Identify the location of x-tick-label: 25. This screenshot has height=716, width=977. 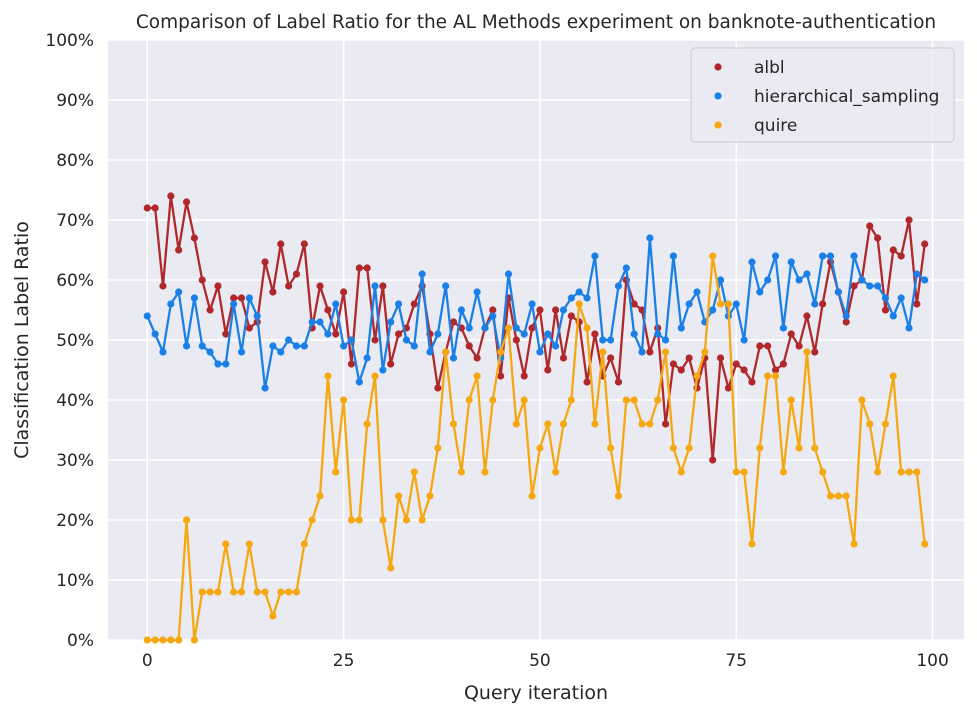
(344, 661).